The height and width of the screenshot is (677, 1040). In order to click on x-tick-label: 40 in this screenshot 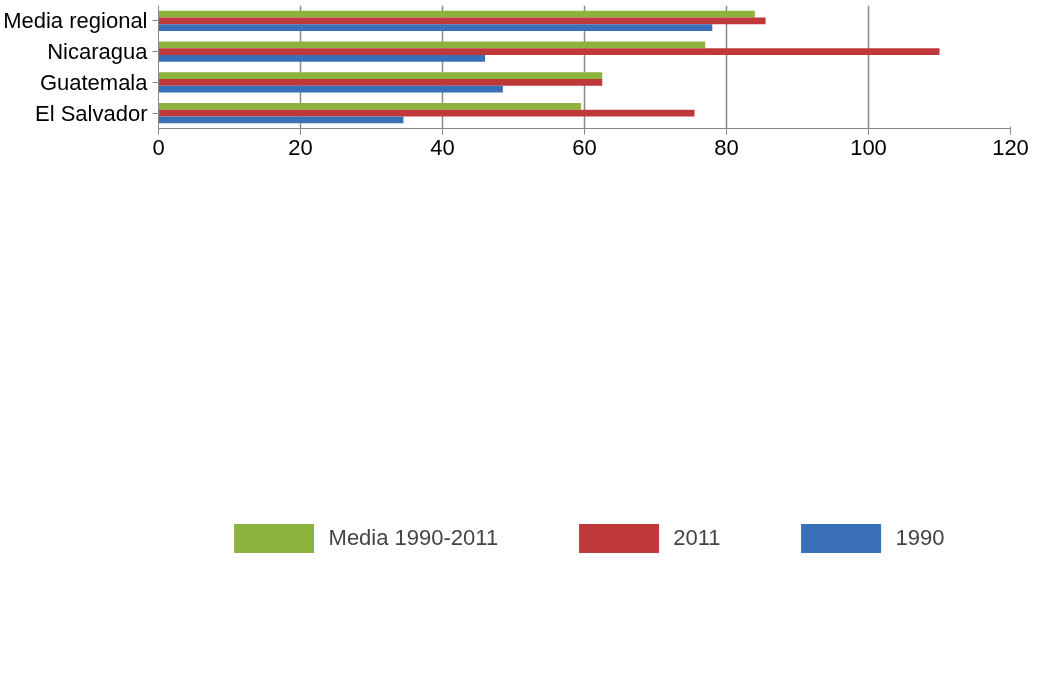, I will do `click(442, 147)`.